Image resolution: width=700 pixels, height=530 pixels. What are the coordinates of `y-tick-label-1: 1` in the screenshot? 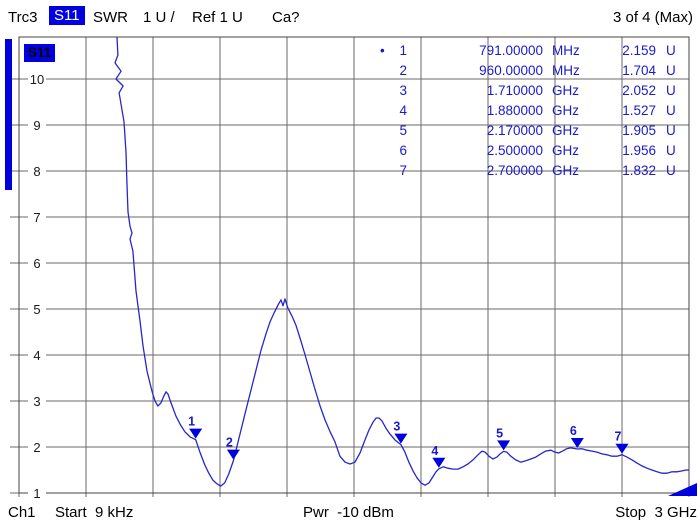 It's located at (37, 493).